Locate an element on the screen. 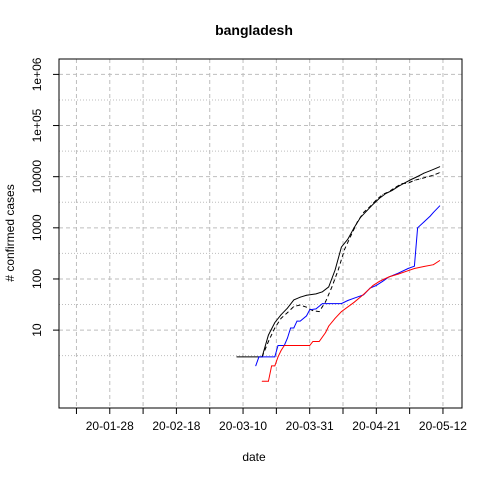 Image resolution: width=480 pixels, height=480 pixels. y-tick-label: 1000 is located at coordinates (37, 227).